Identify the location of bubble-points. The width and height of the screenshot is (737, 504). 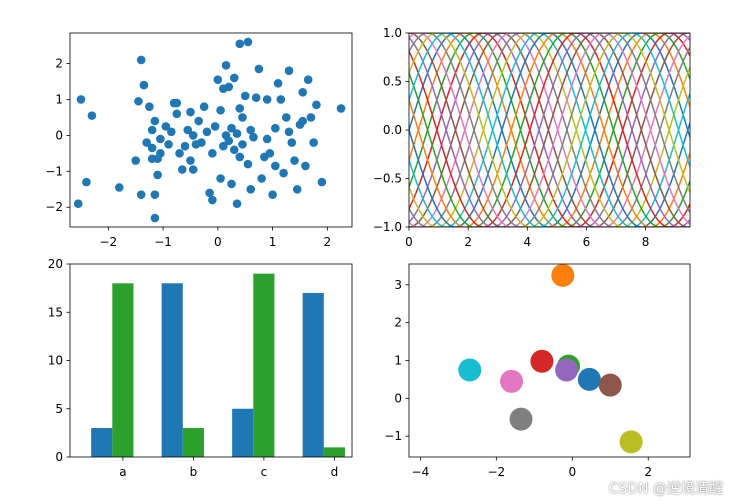
(550, 359).